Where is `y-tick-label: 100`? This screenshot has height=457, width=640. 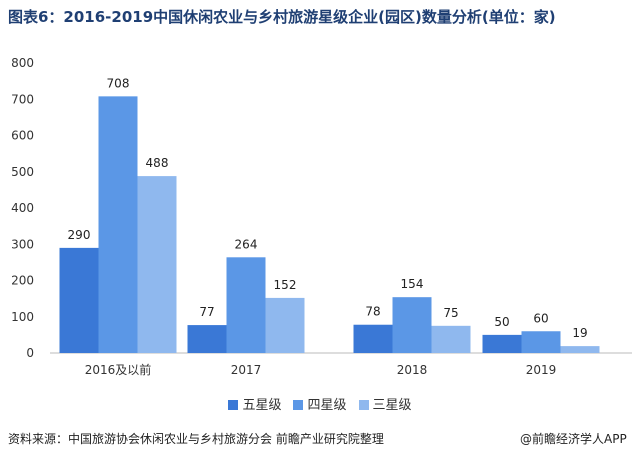
y-tick-label: 100 is located at coordinates (22, 317).